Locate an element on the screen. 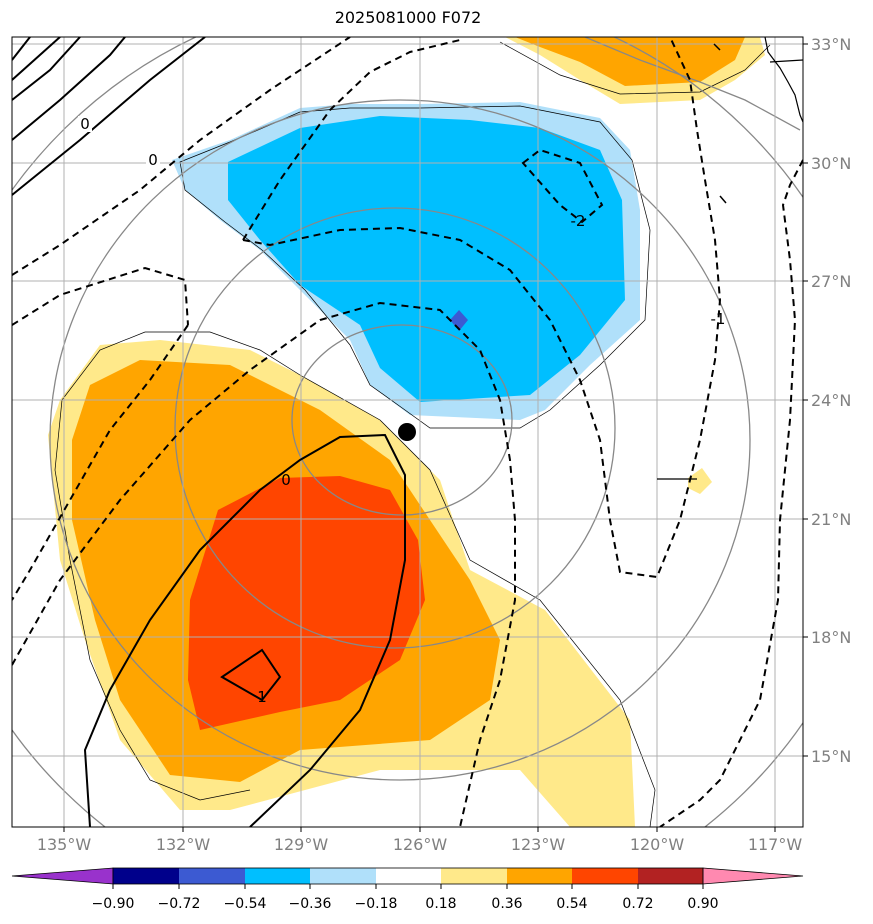 Image resolution: width=873 pixels, height=924 pixels. colorbar-tick-label: 0.18 is located at coordinates (440, 904).